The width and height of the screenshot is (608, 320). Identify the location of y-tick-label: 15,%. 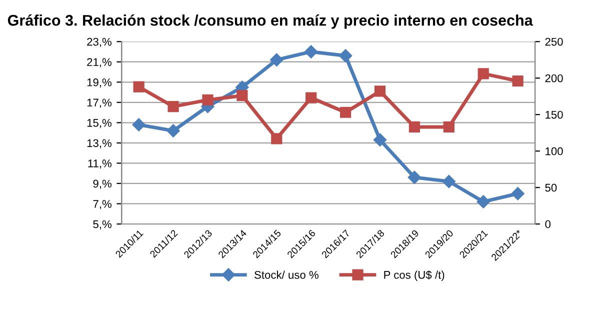
(99, 123).